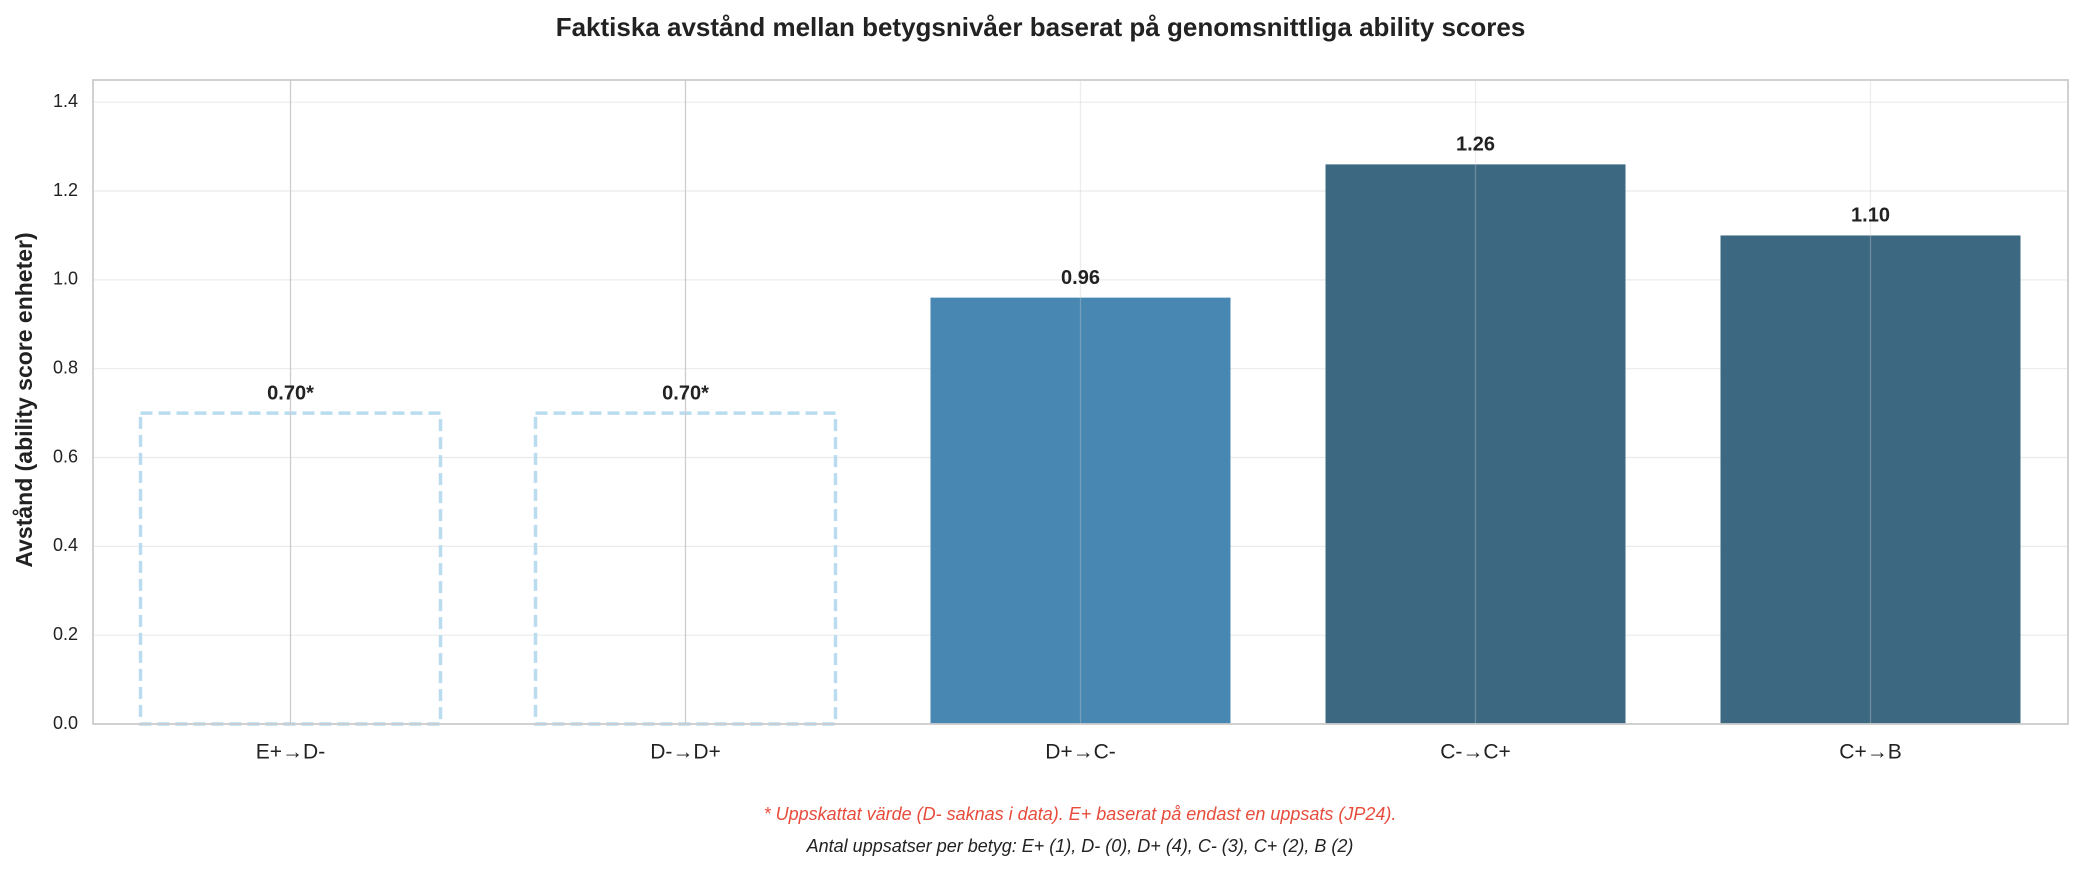 The image size is (2081, 877). I want to click on y-tick-label: 1.4, so click(65, 101).